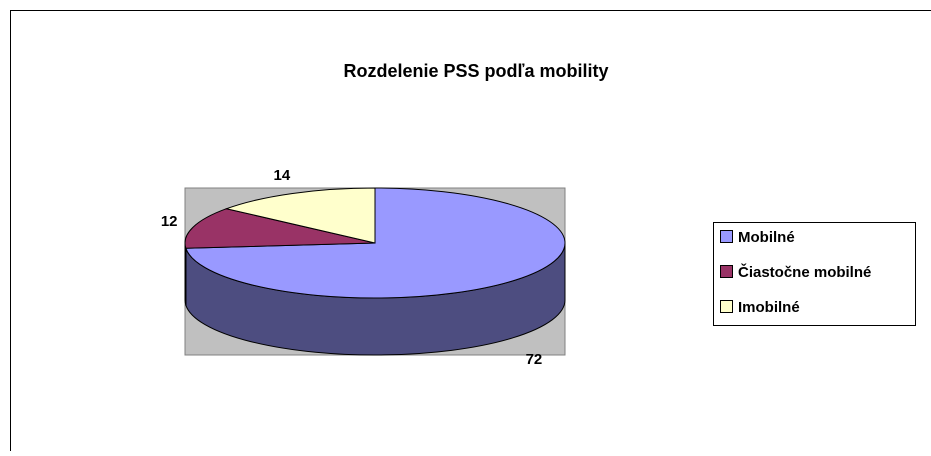 Image resolution: width=931 pixels, height=456 pixels. Describe the element at coordinates (534, 359) in the screenshot. I see `data-label: 72` at that location.